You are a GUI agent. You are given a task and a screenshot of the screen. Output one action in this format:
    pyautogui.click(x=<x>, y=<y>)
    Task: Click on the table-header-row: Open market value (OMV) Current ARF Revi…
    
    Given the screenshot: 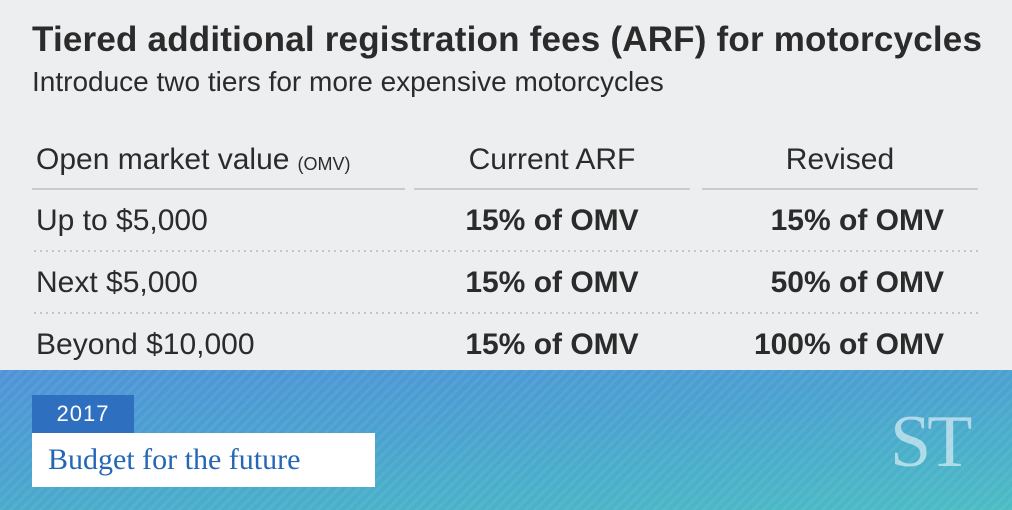 What is the action you would take?
    pyautogui.click(x=507, y=160)
    